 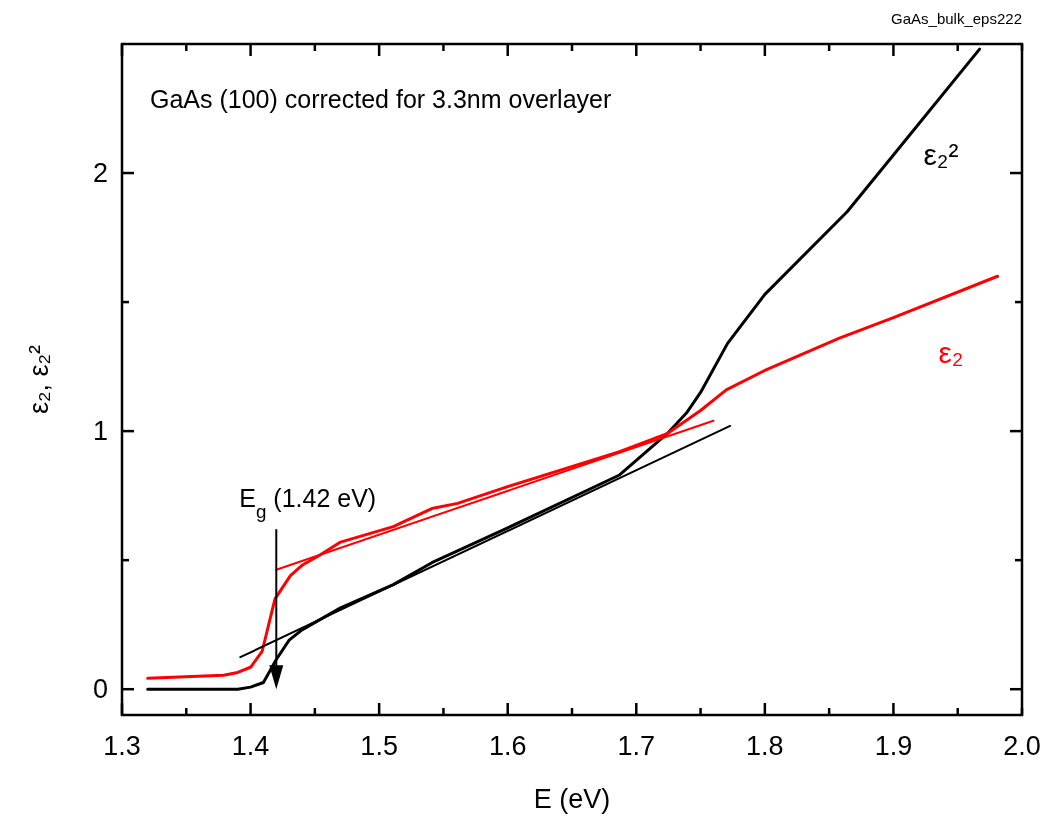 I want to click on ref-line-label: E$_{g}$ (1.42 eV), so click(x=308, y=503).